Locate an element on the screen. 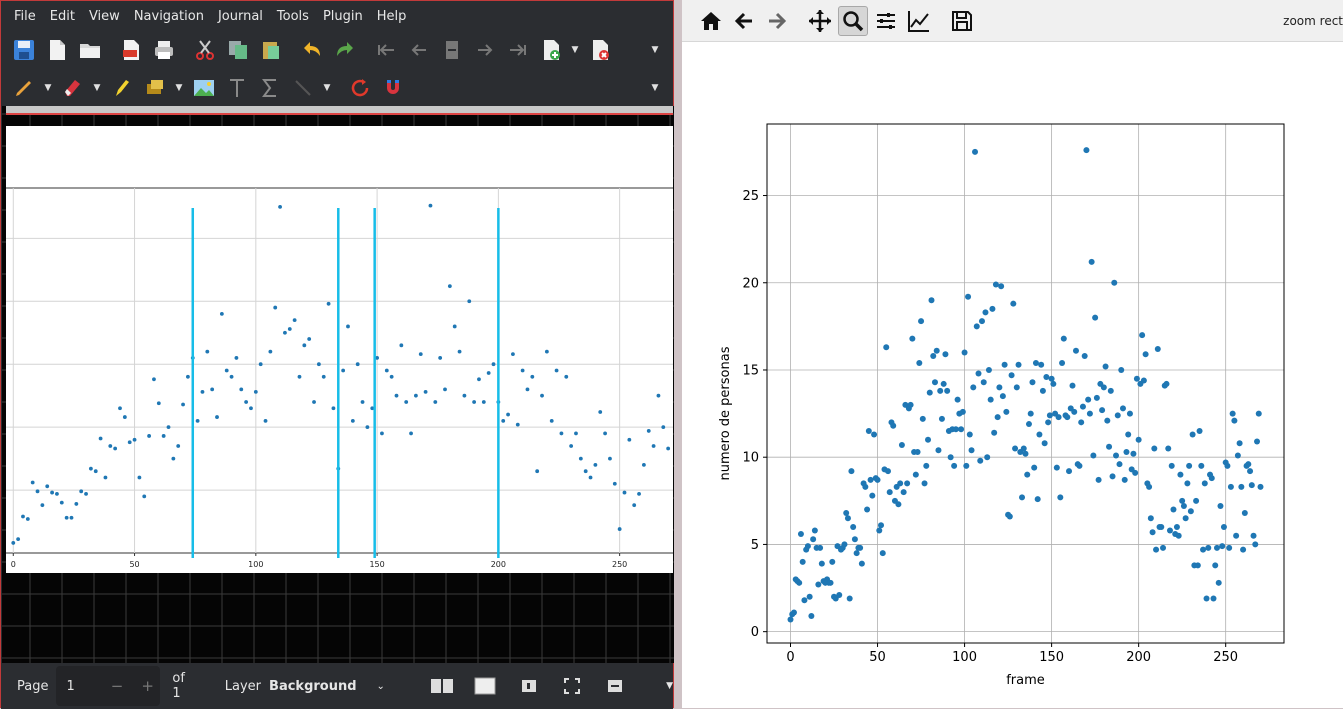 This screenshot has height=709, width=1343. layer-dropdown-icon: ⌄ is located at coordinates (380, 686).